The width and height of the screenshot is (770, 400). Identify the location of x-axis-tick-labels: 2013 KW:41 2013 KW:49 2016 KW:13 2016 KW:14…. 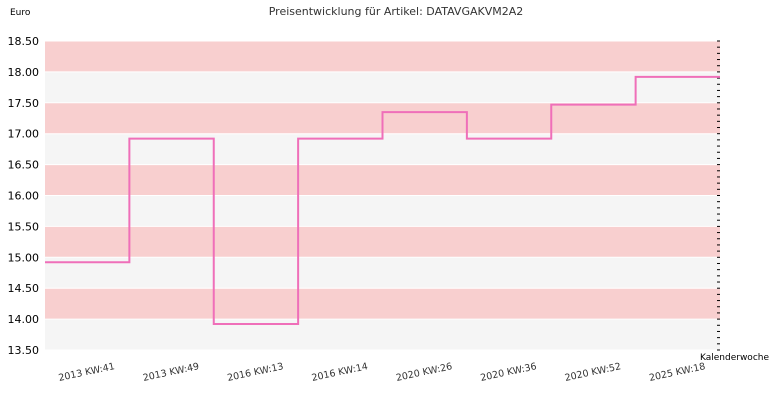
(382, 372).